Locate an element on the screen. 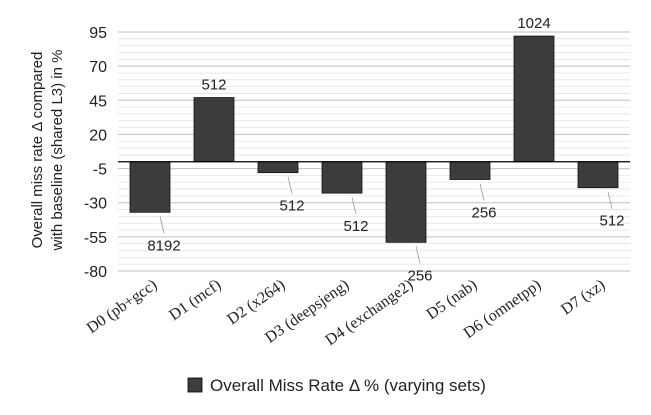 The image size is (651, 415). y-tick-label: -5 is located at coordinates (100, 170).